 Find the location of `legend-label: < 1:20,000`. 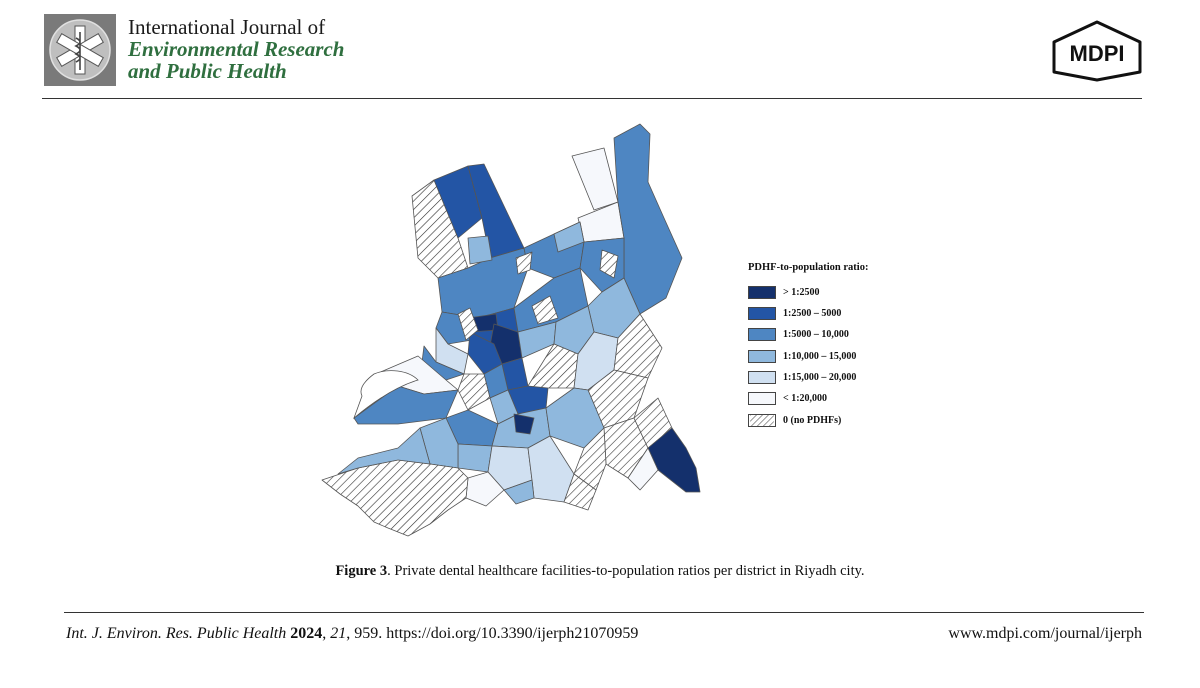

legend-label: < 1:20,000 is located at coordinates (805, 399).